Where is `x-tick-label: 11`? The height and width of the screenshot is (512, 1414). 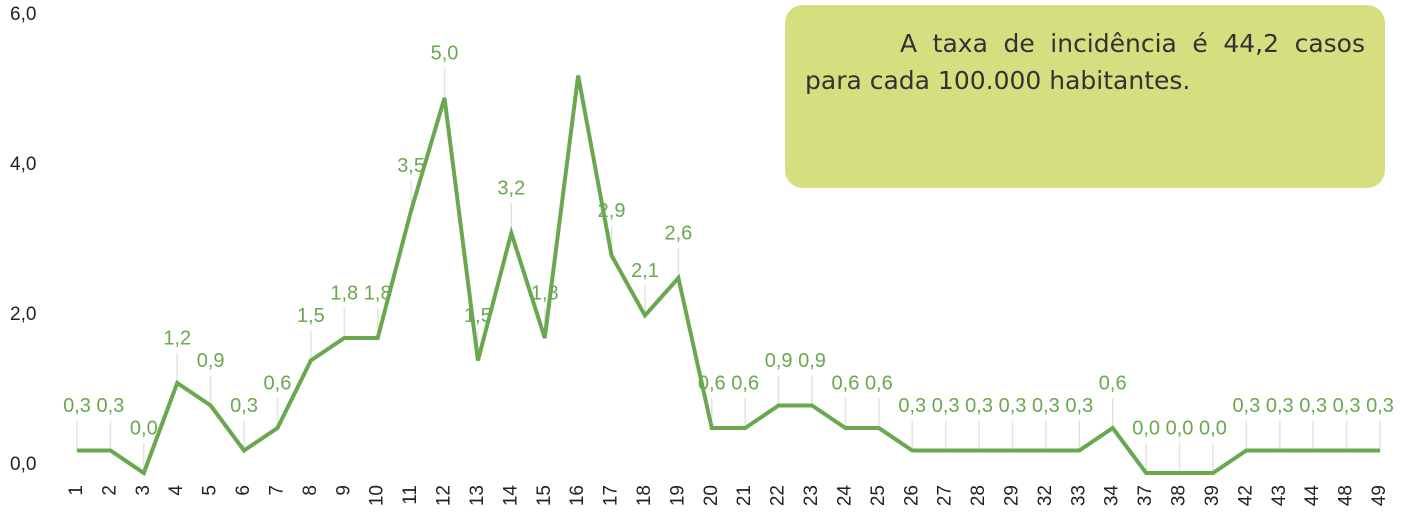
x-tick-label: 11 is located at coordinates (410, 495).